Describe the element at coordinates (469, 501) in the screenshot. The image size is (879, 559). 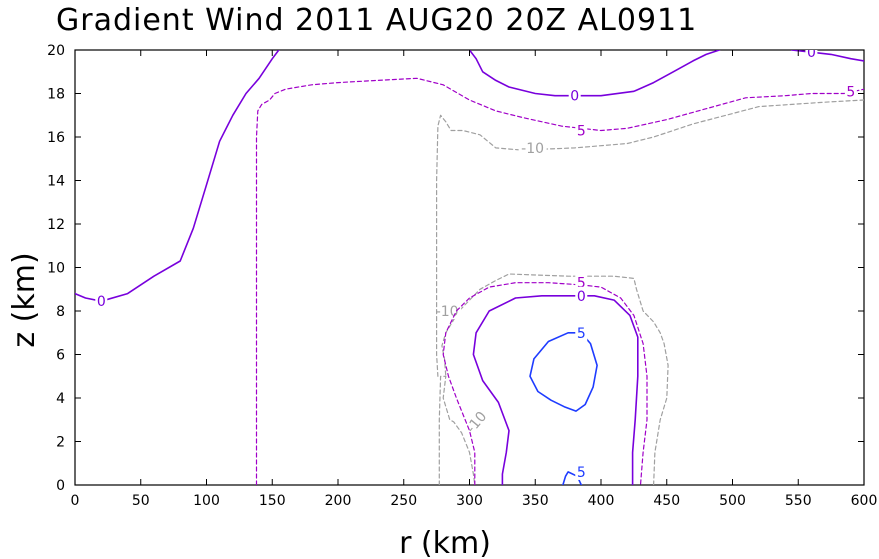
I see `x-tick-label: 300` at that location.